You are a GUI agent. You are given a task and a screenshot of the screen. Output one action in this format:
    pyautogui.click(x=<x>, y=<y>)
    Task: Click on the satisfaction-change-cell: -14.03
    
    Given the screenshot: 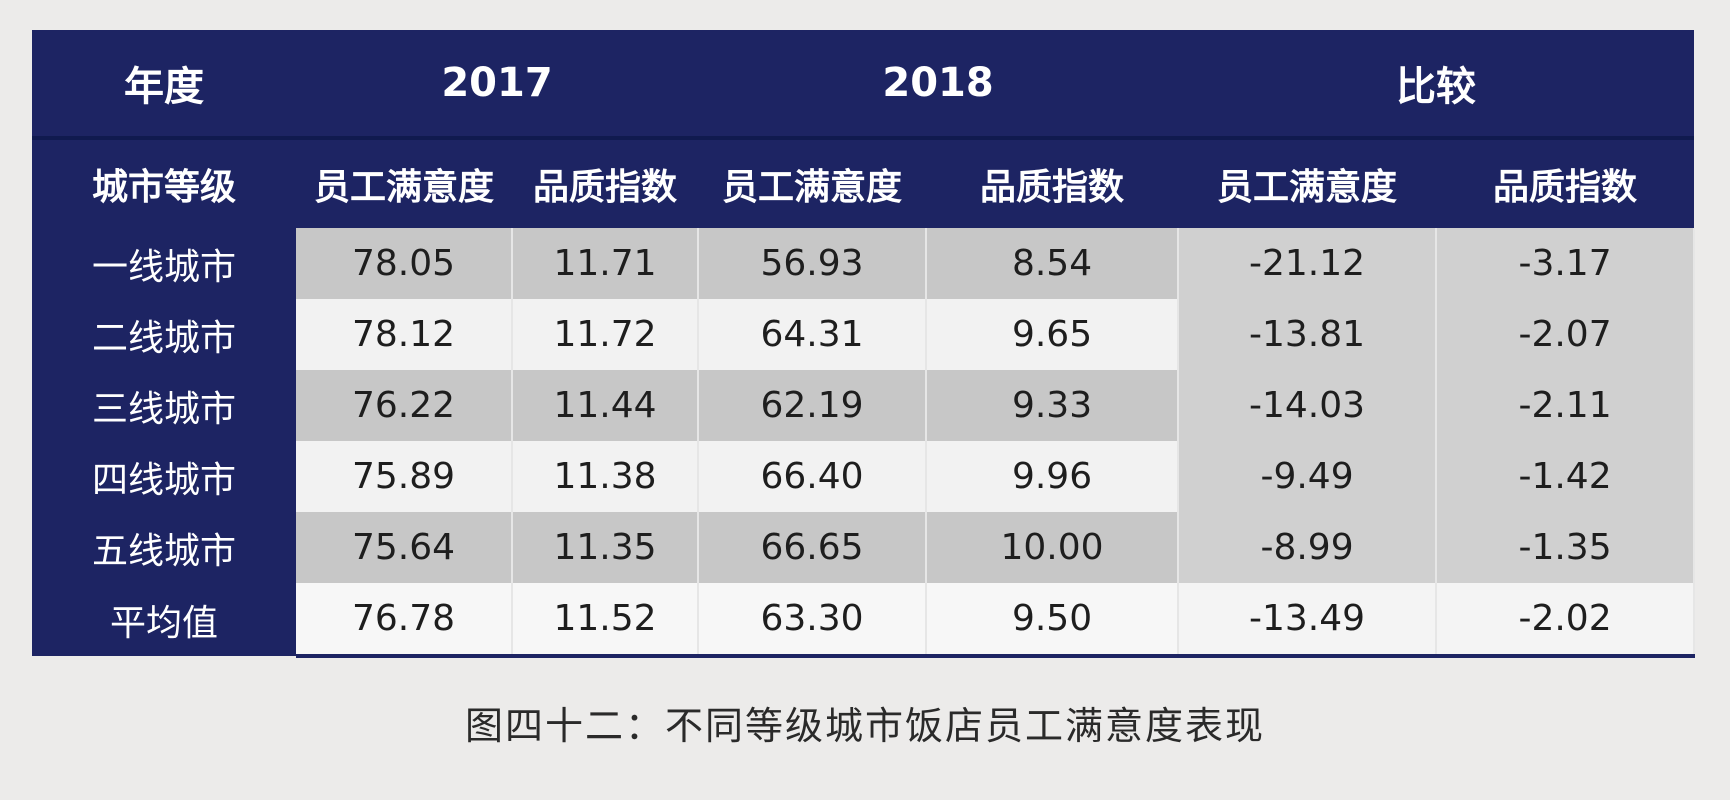 What is the action you would take?
    pyautogui.click(x=1308, y=405)
    